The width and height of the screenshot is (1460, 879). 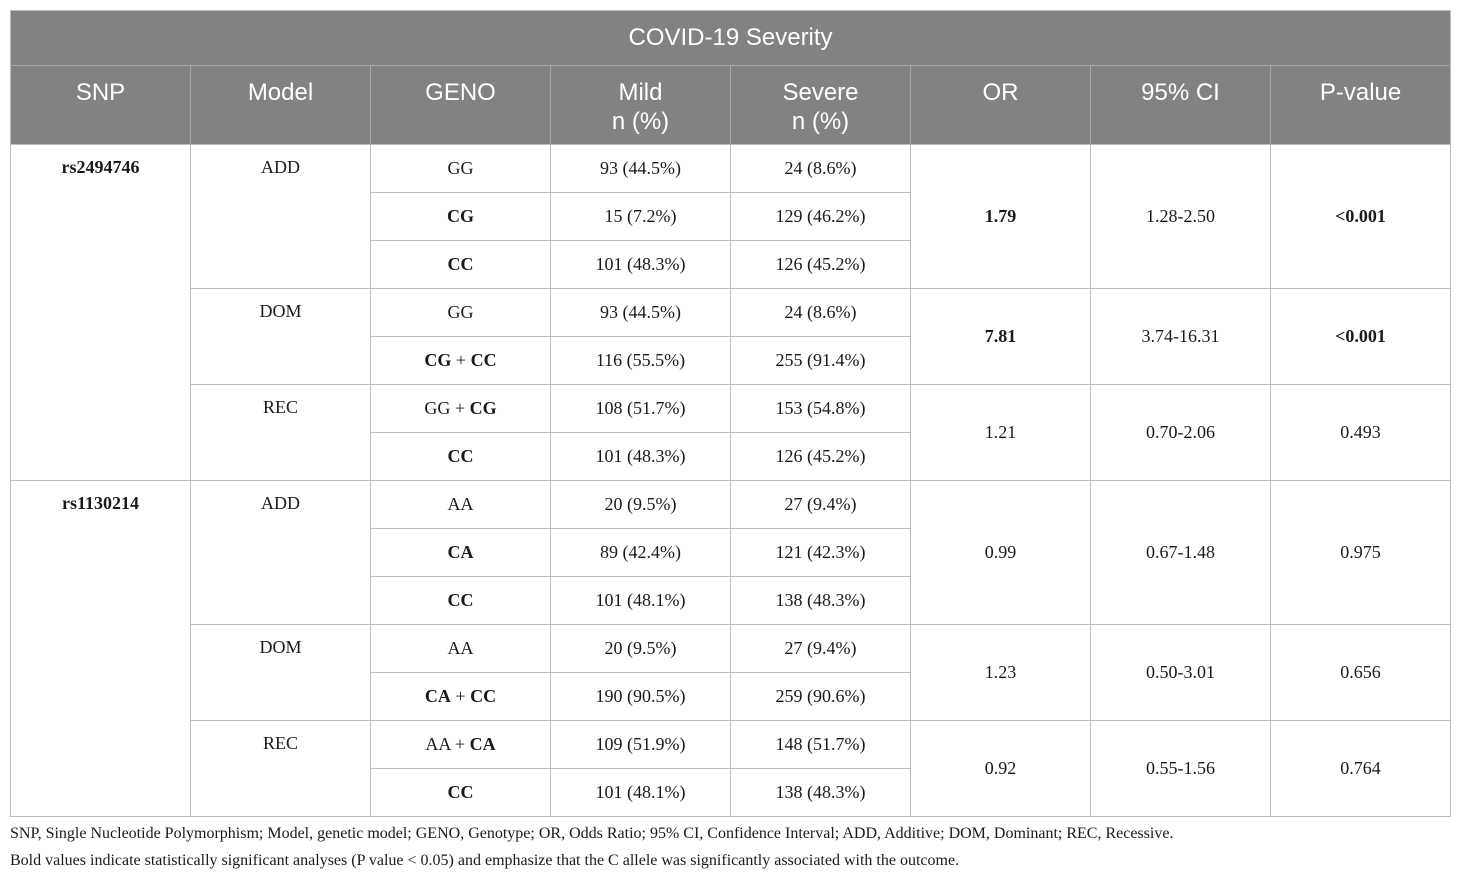 What do you see at coordinates (640, 408) in the screenshot?
I see `mild-cell: 108 (51.7%)` at bounding box center [640, 408].